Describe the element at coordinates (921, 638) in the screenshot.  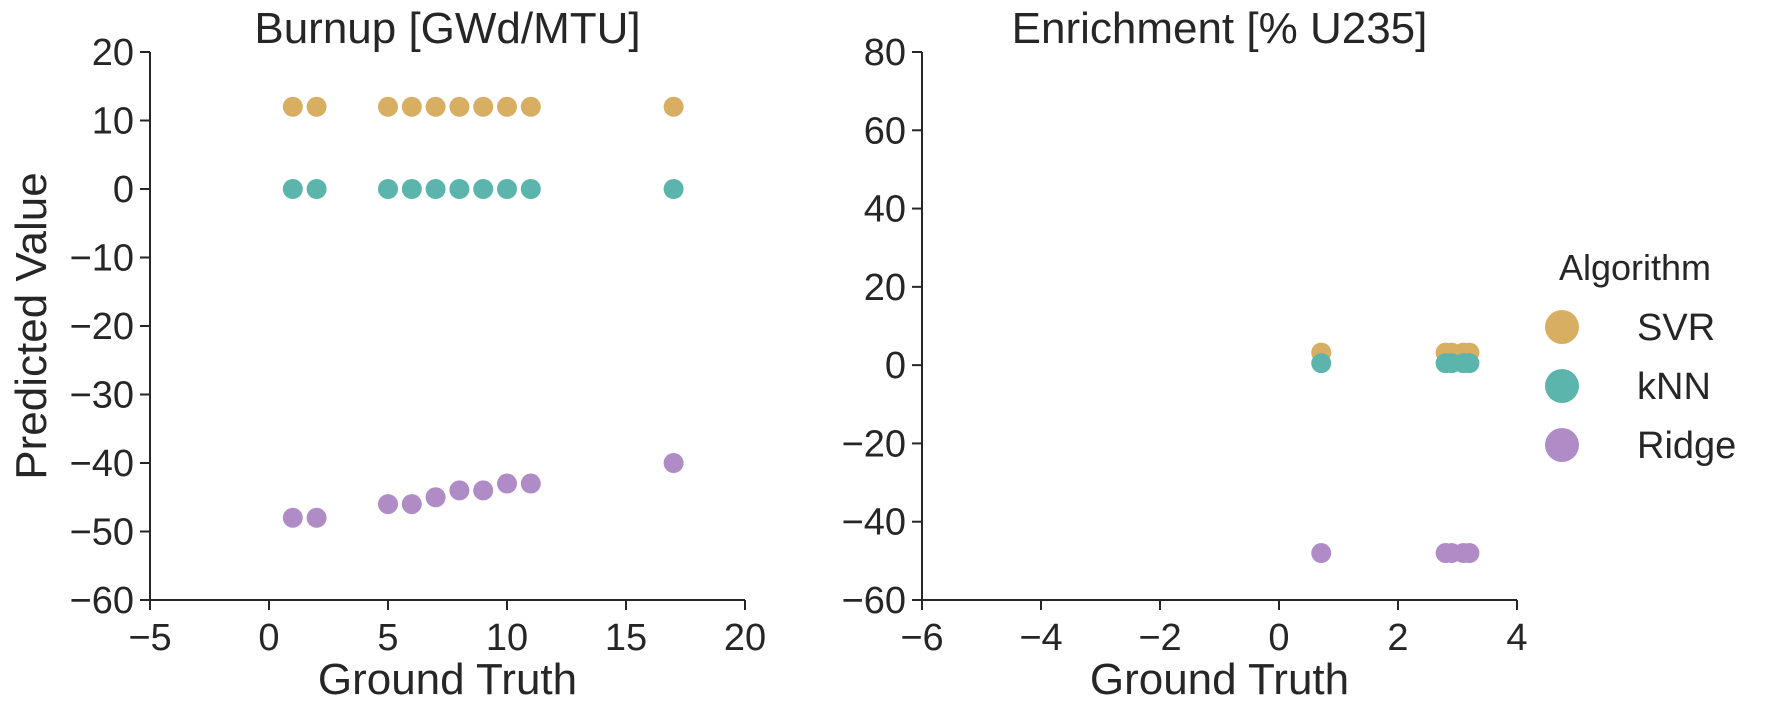
I see `enrichment-x-tick-label: −6` at that location.